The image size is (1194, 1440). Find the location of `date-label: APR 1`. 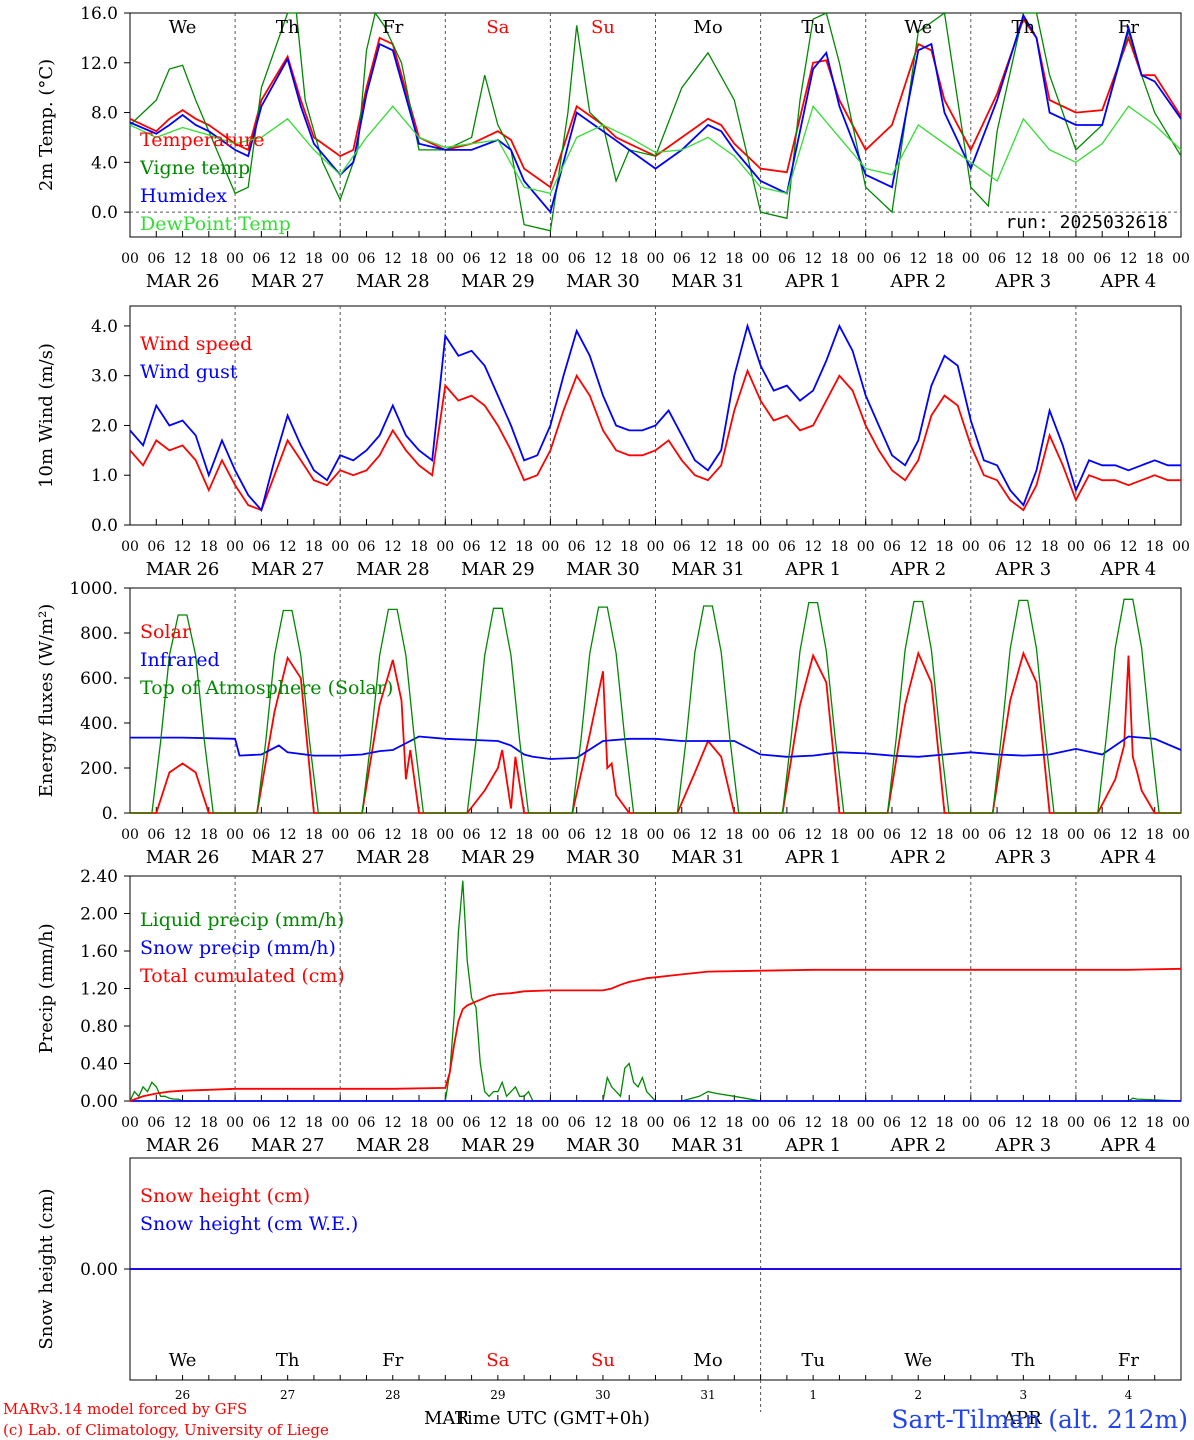

date-label: APR 1 is located at coordinates (812, 1145).